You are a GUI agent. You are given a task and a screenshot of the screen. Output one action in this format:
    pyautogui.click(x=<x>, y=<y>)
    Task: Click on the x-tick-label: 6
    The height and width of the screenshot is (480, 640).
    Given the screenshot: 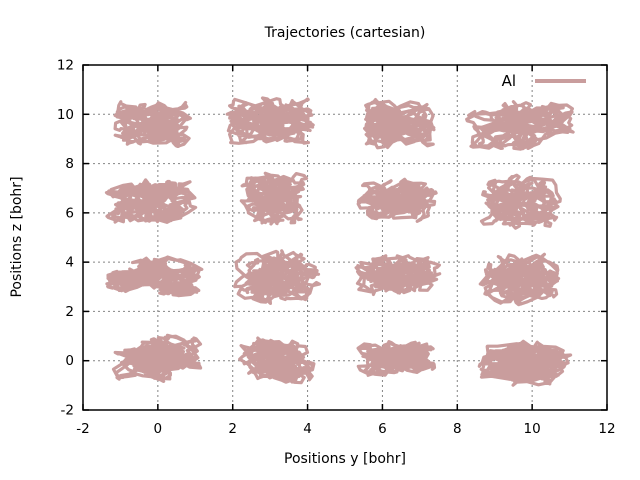 What is the action you would take?
    pyautogui.click(x=382, y=429)
    